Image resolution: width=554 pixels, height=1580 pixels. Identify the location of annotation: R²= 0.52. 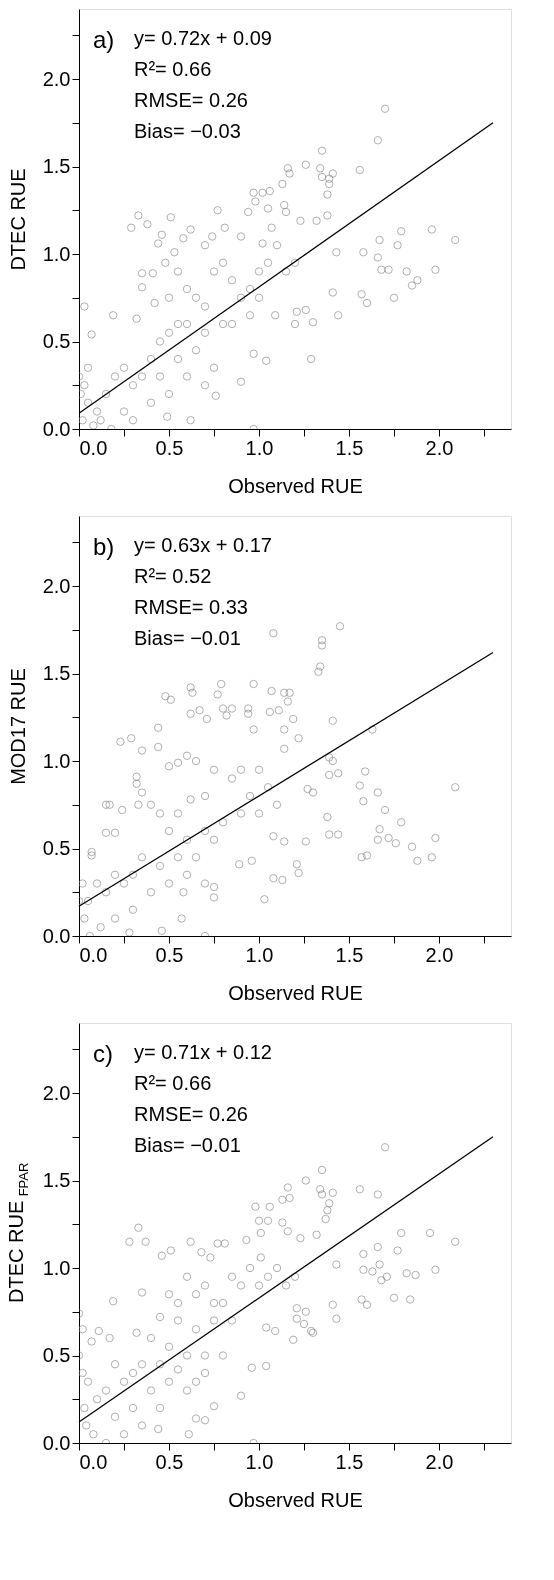
(173, 576).